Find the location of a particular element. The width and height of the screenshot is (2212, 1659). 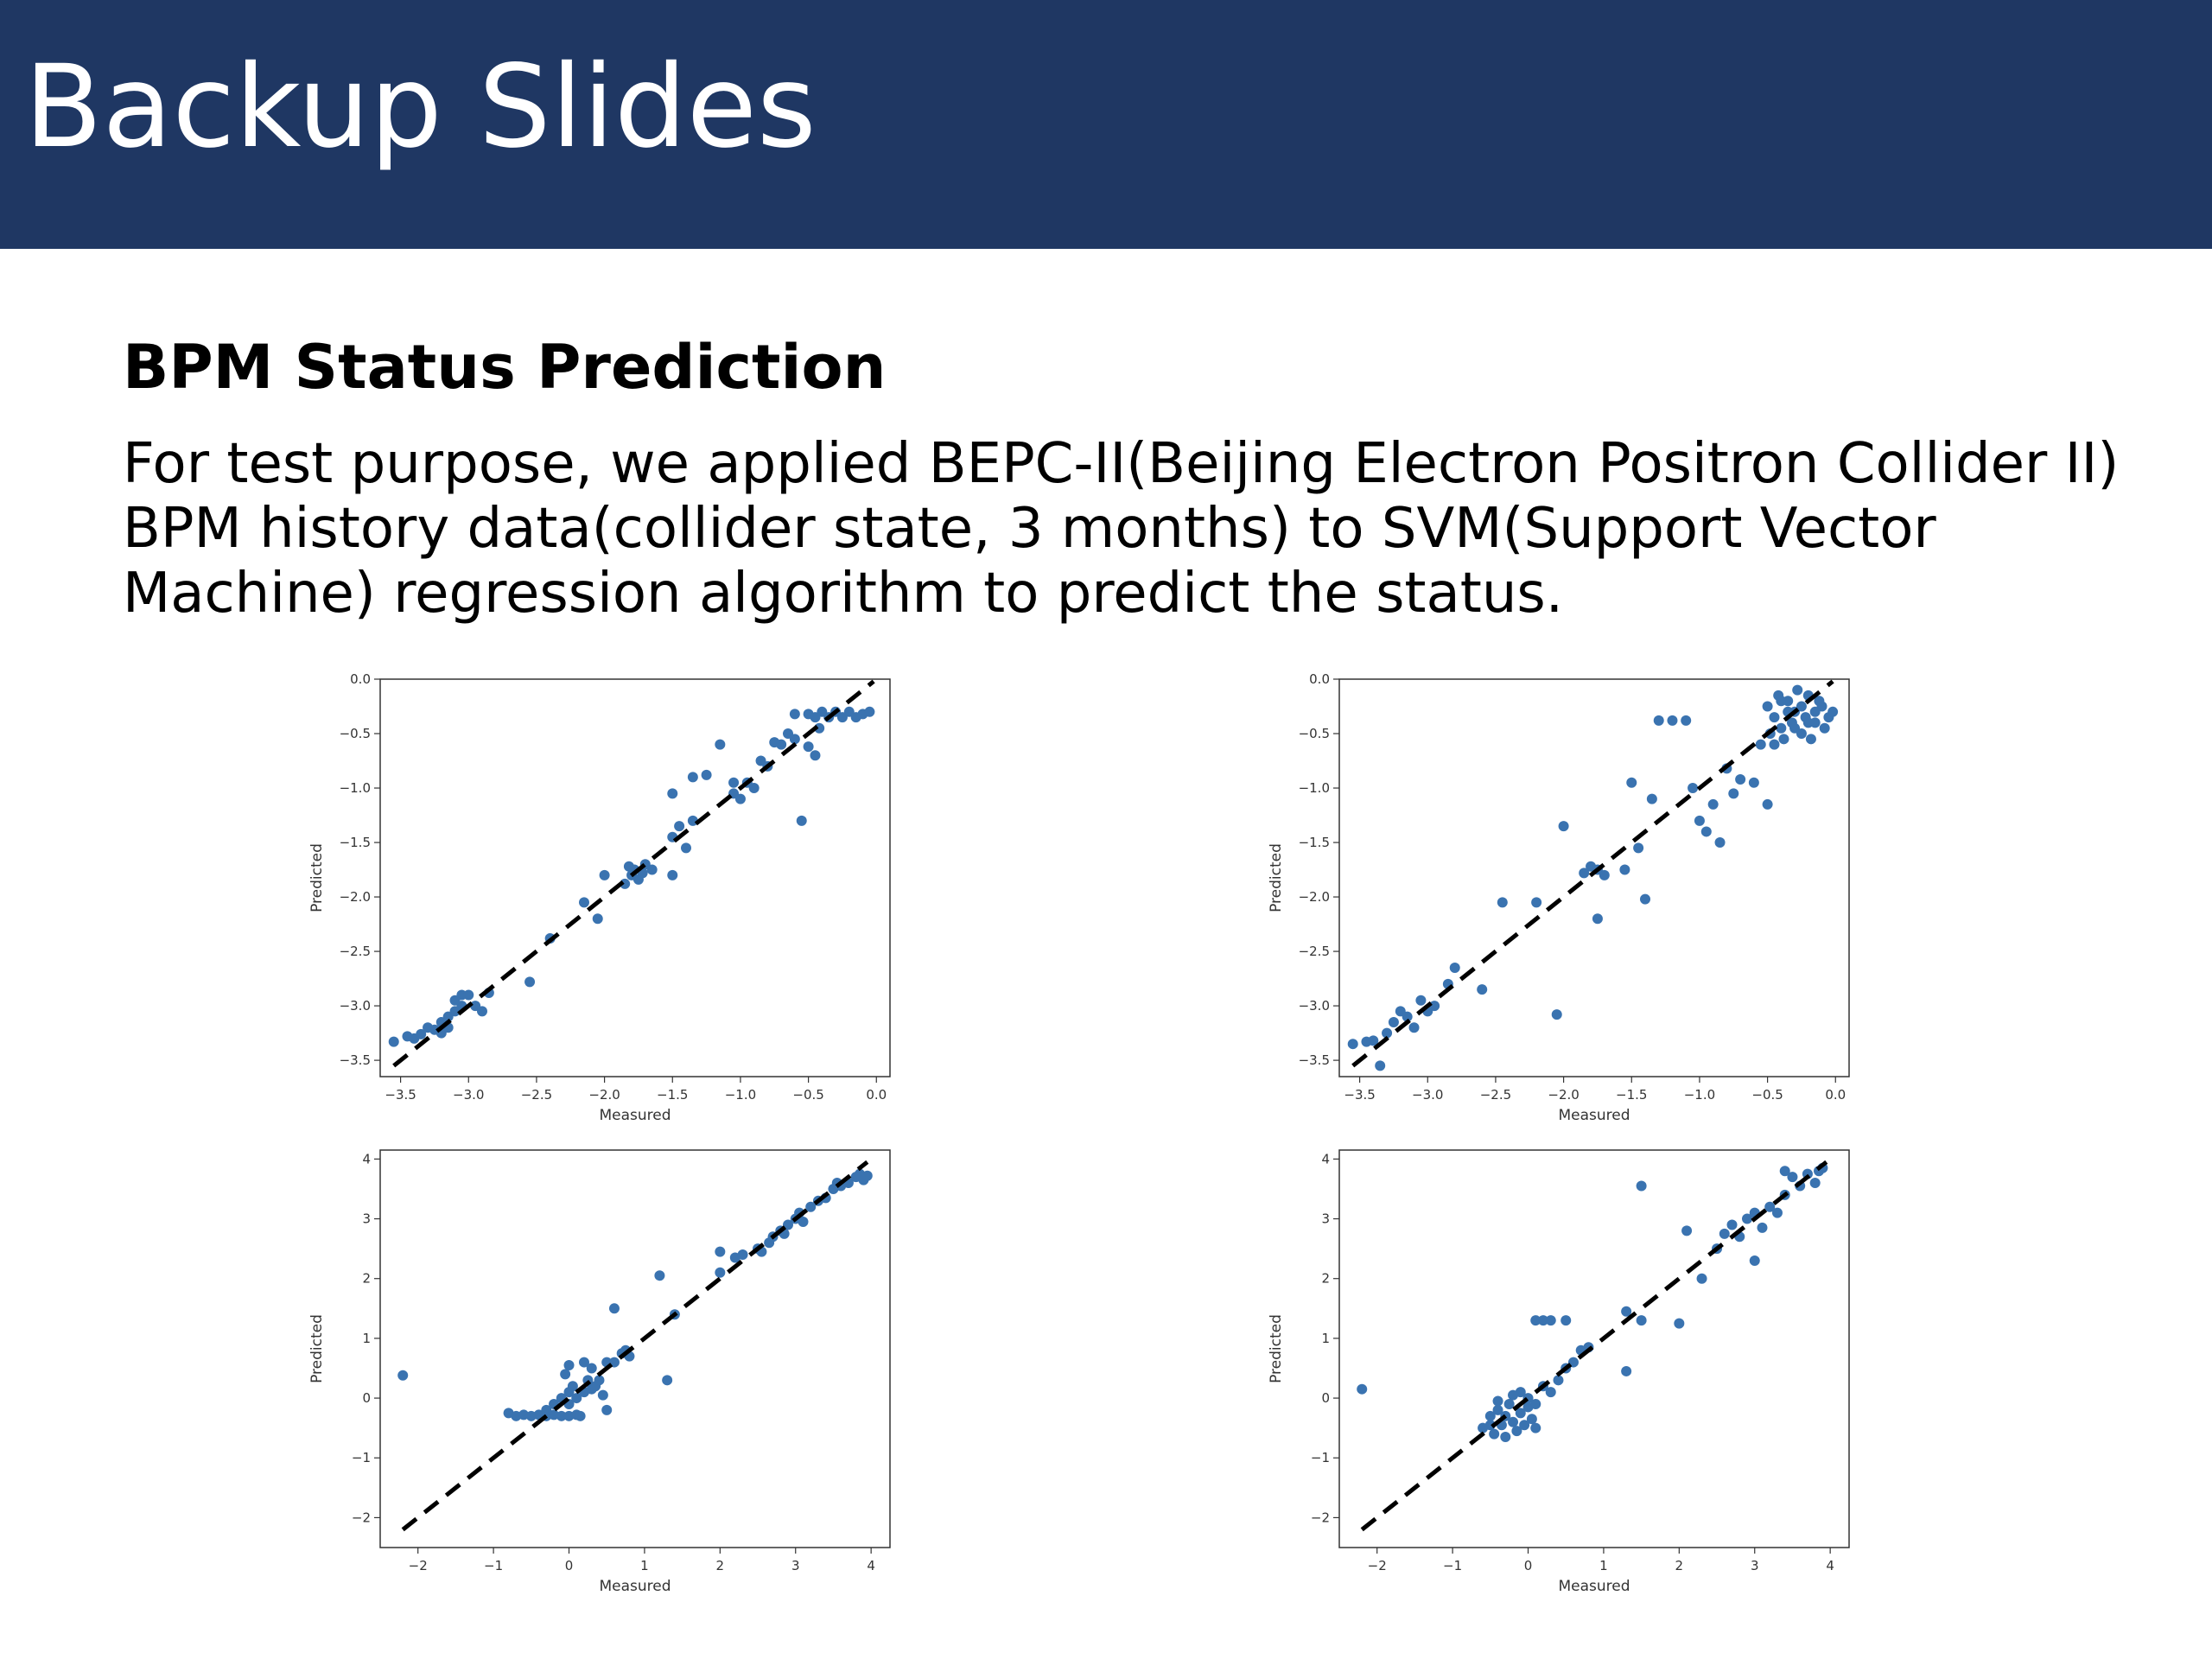

x-tick-label: −1.0 is located at coordinates (740, 1095).